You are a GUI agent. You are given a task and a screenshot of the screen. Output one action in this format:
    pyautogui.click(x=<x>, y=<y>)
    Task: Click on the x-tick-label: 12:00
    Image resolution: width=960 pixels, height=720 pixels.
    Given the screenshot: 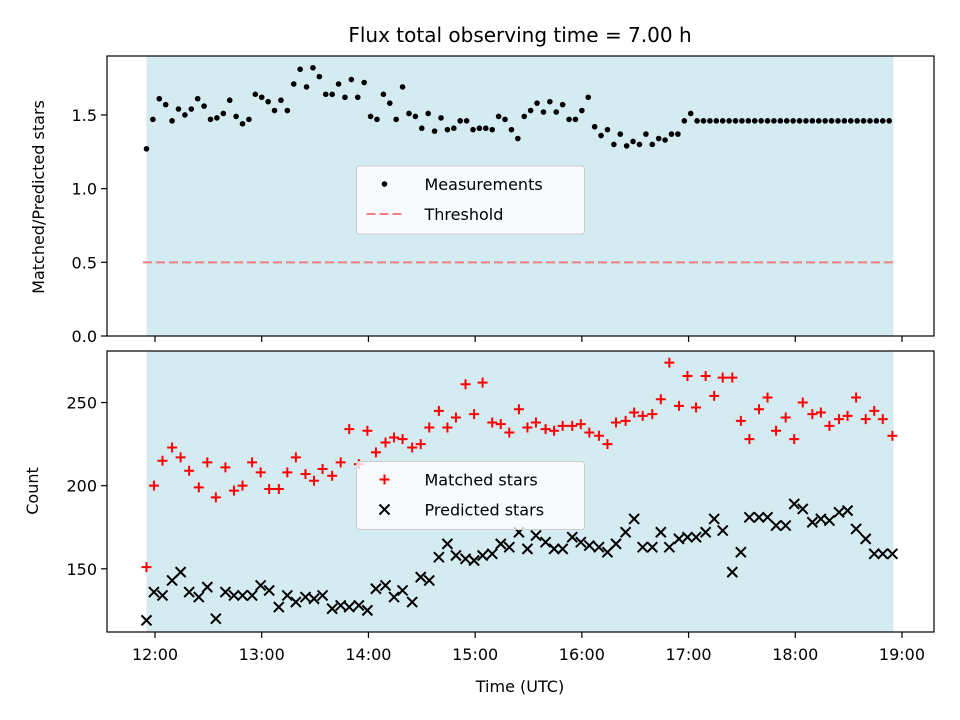 What is the action you would take?
    pyautogui.click(x=155, y=654)
    